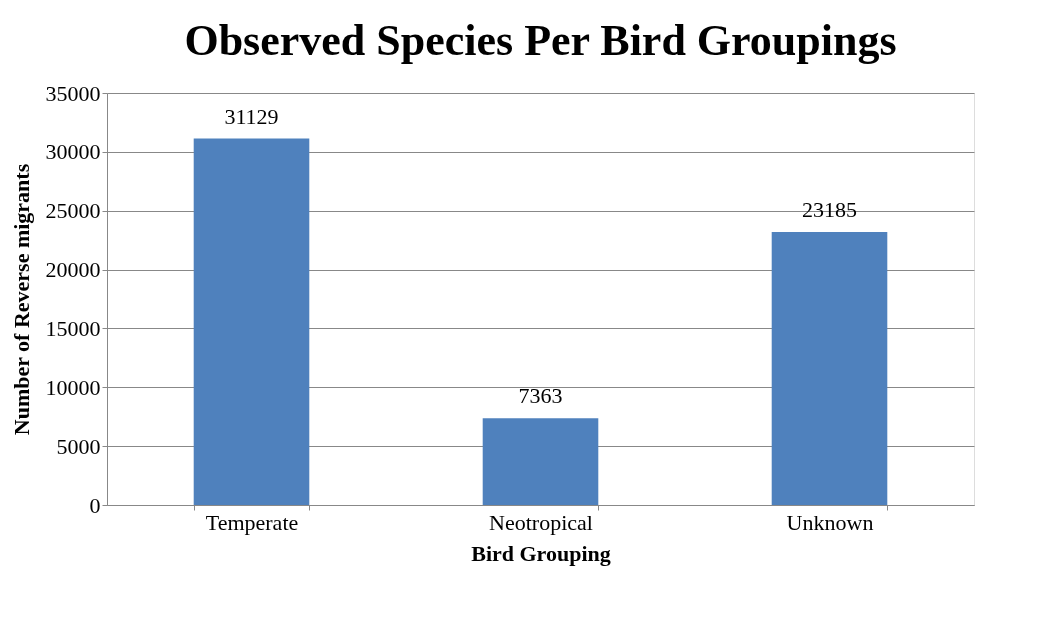  Describe the element at coordinates (21, 299) in the screenshot. I see `y-axis-title: Number of Reverse migrants` at that location.